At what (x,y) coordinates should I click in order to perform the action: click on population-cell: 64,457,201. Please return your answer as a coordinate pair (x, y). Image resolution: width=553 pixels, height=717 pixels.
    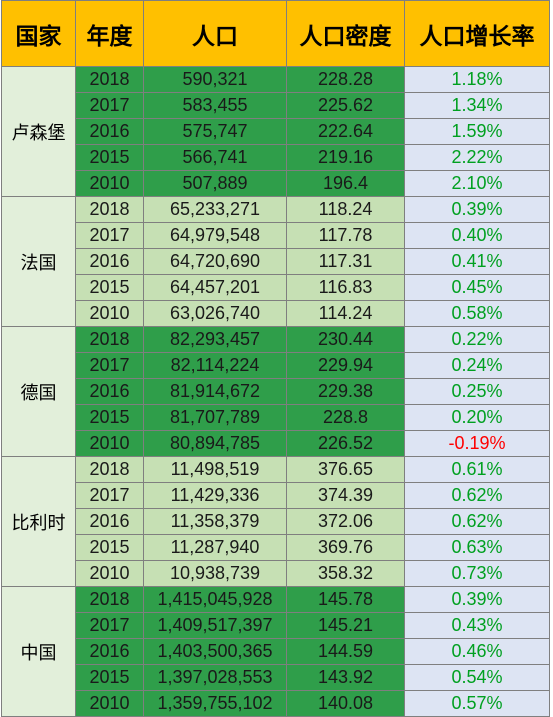
    Looking at the image, I should click on (215, 287).